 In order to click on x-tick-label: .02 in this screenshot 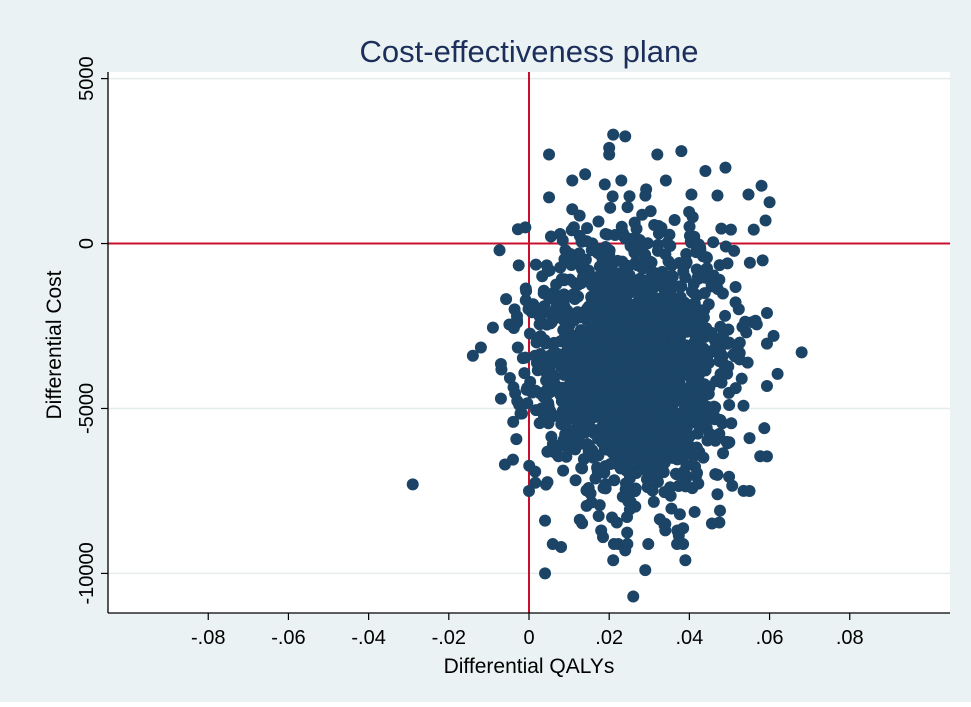, I will do `click(609, 638)`.